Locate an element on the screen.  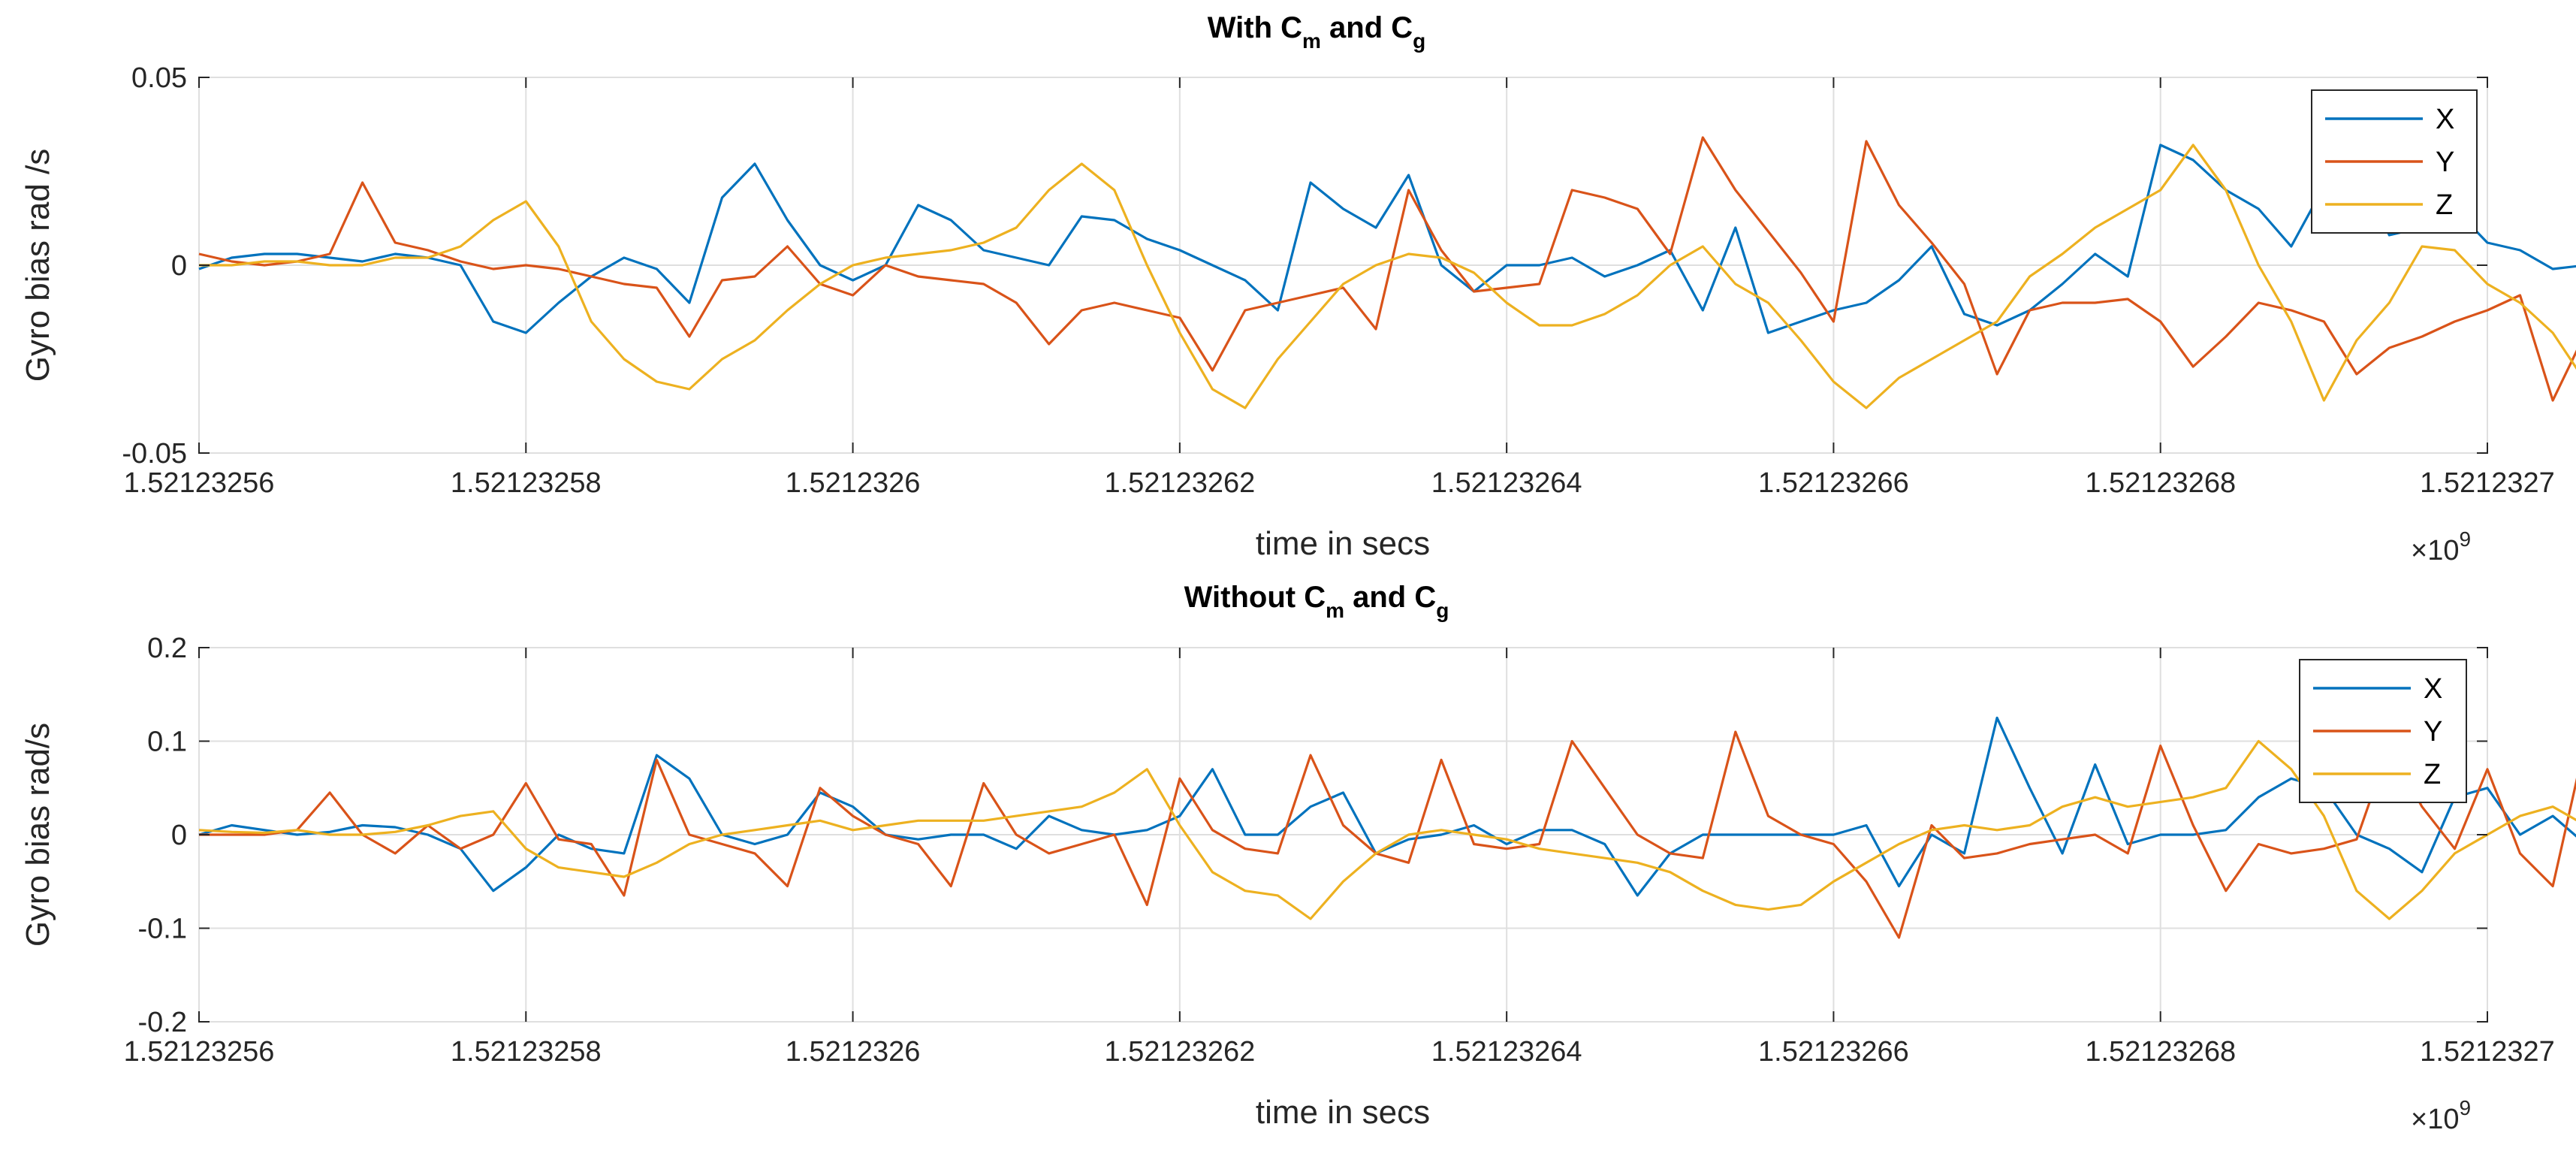
y-tick-label-bottom: -0.1 is located at coordinates (162, 929).